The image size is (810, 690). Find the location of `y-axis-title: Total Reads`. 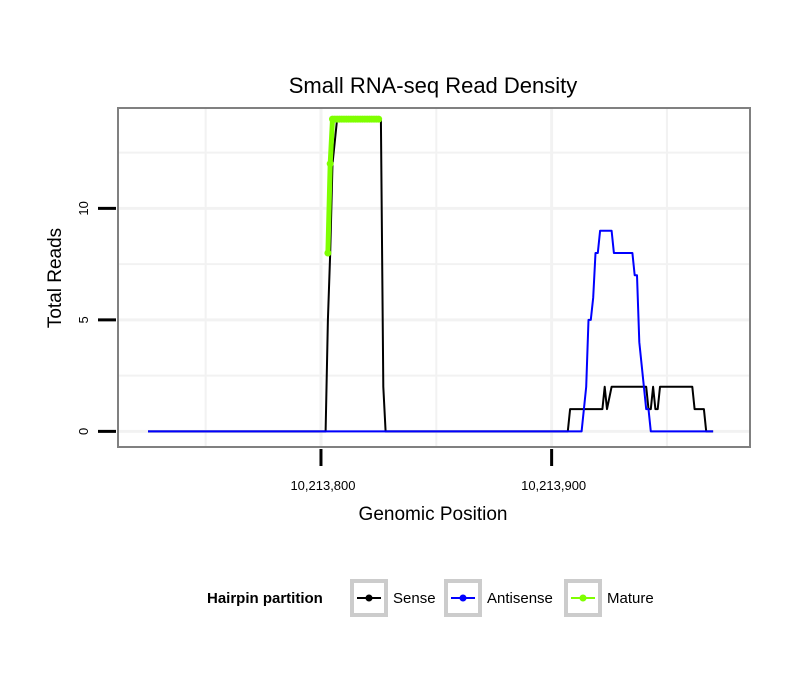

y-axis-title: Total Reads is located at coordinates (55, 278).